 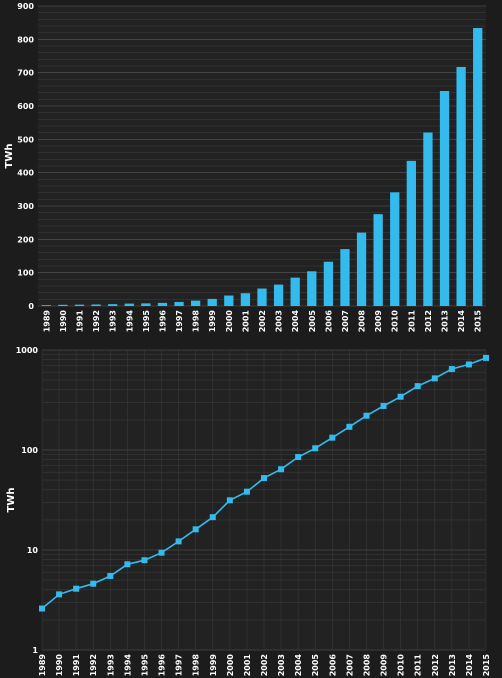 I want to click on point-2007, so click(x=349, y=426).